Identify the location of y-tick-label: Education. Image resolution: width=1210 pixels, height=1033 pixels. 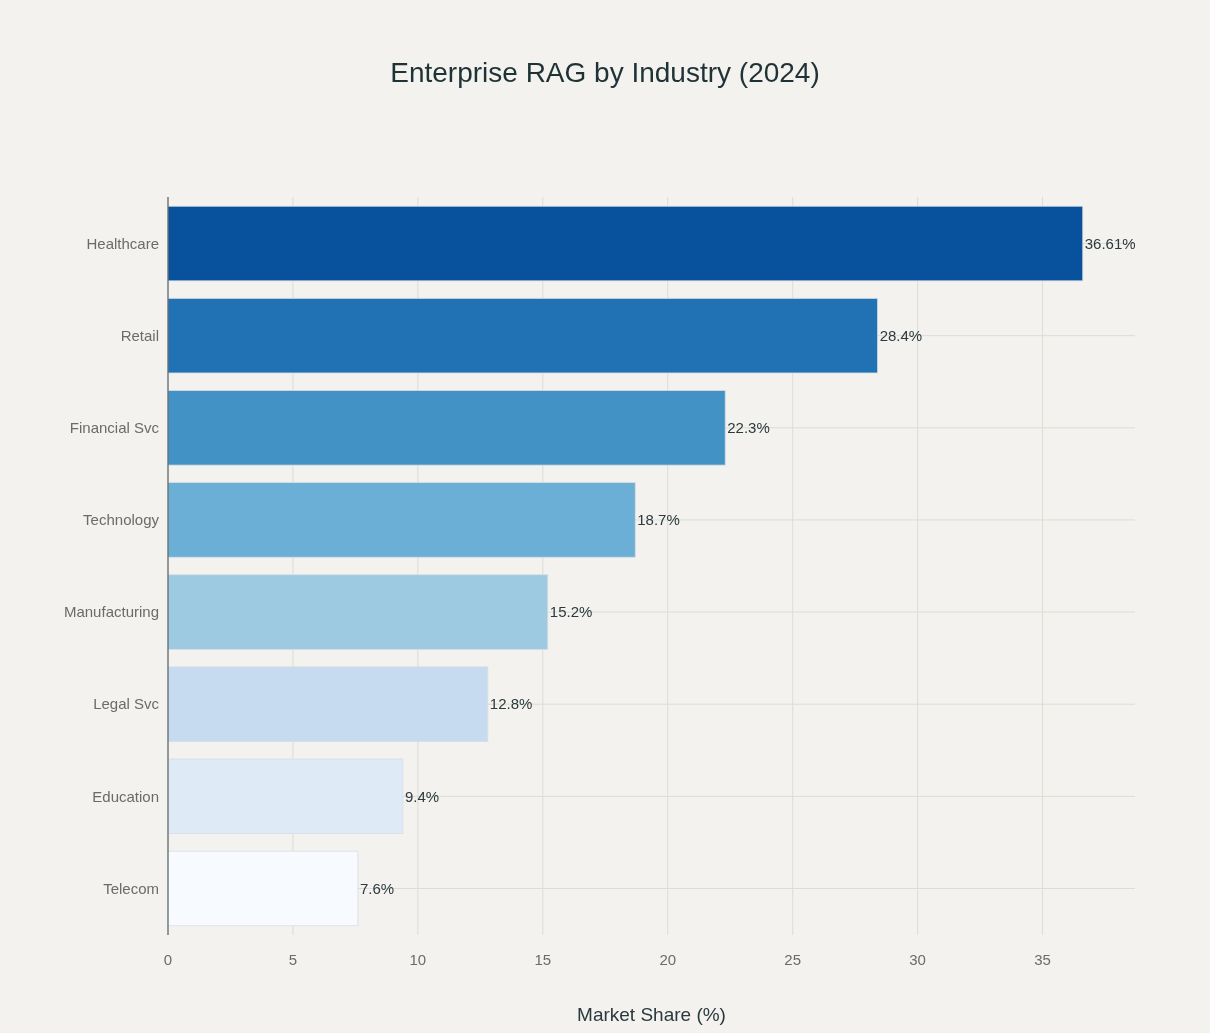
(125, 796).